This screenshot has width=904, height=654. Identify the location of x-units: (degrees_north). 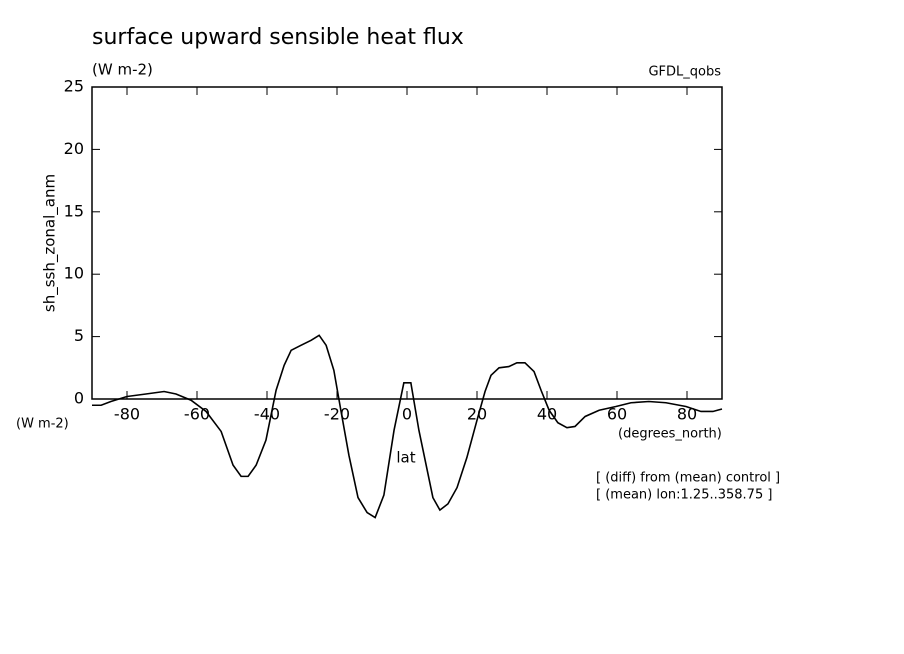
(670, 434).